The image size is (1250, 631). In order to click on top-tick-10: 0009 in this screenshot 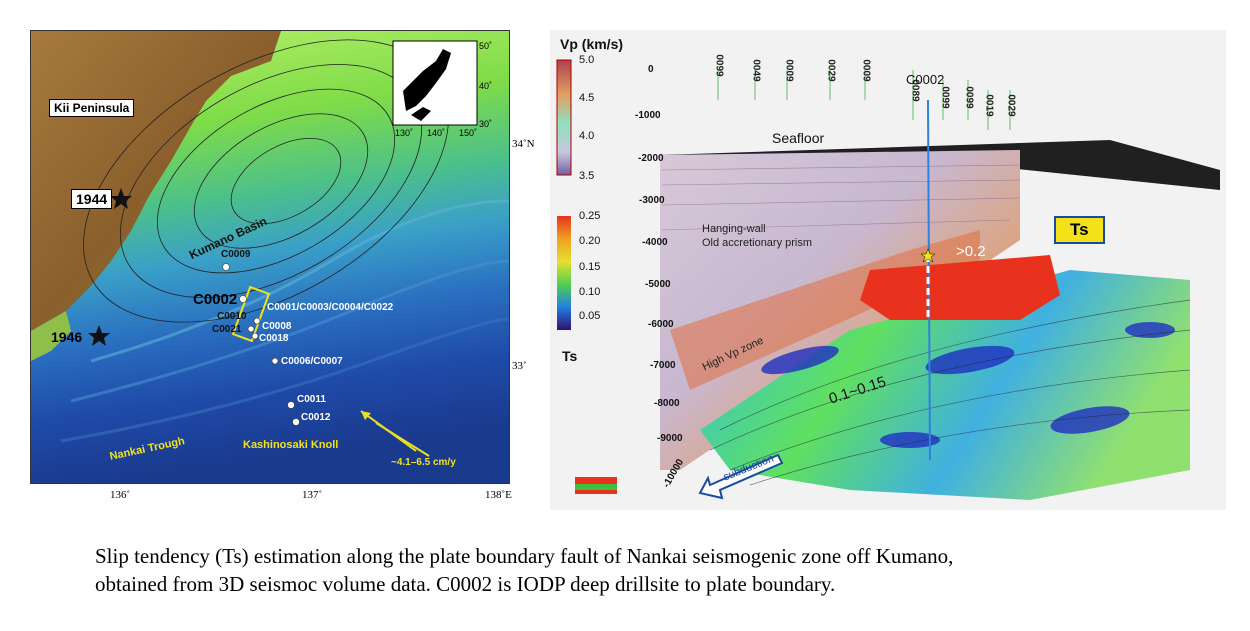, I will do `click(789, 70)`.